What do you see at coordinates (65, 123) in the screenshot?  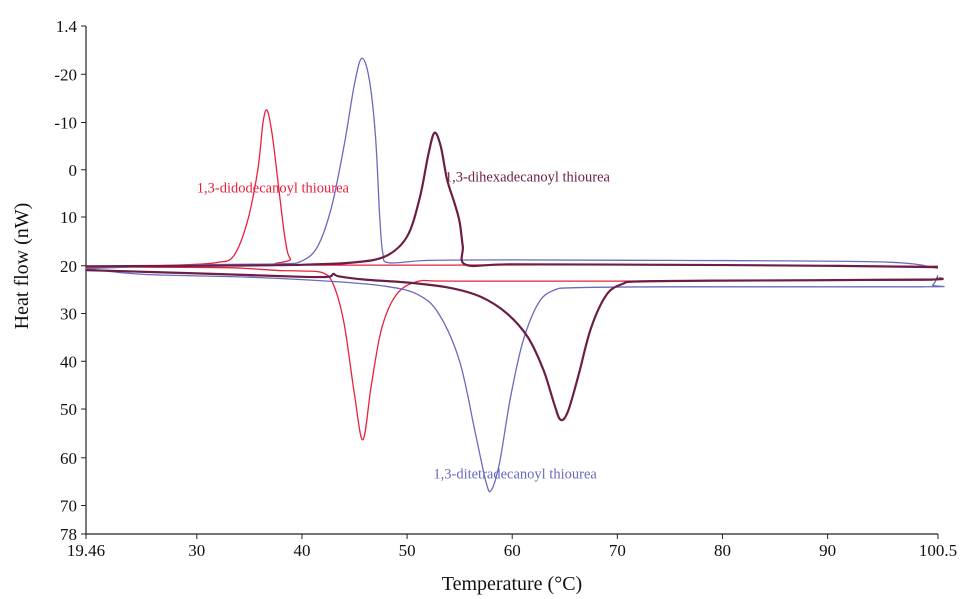 I see `y-tick-label: -10` at bounding box center [65, 123].